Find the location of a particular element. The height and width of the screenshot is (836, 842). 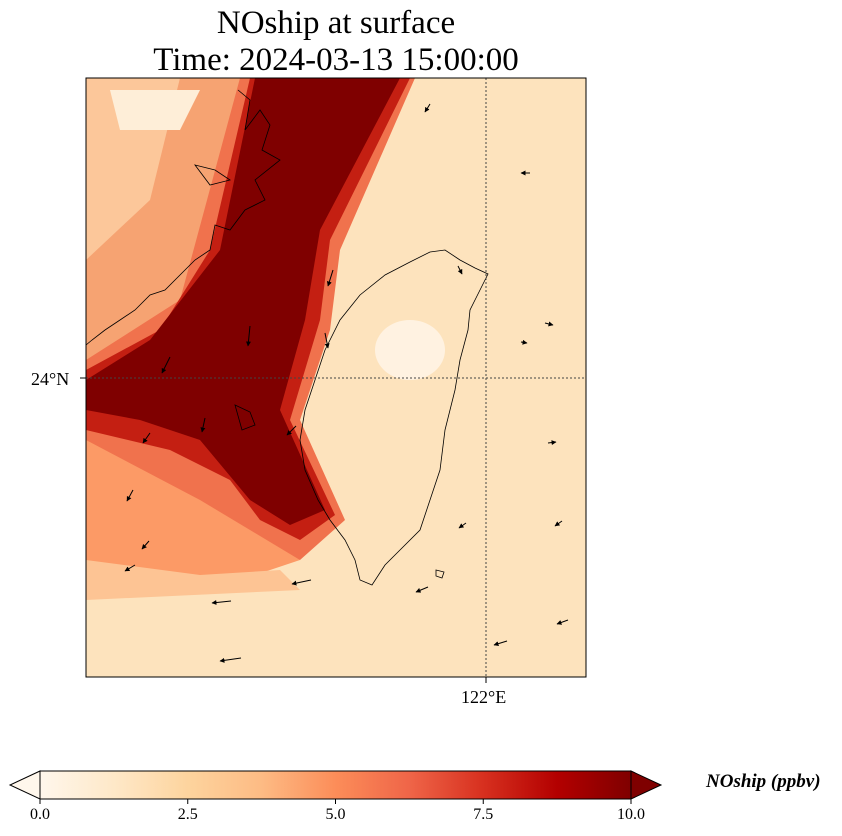

mainland-coastline is located at coordinates (183, 217).